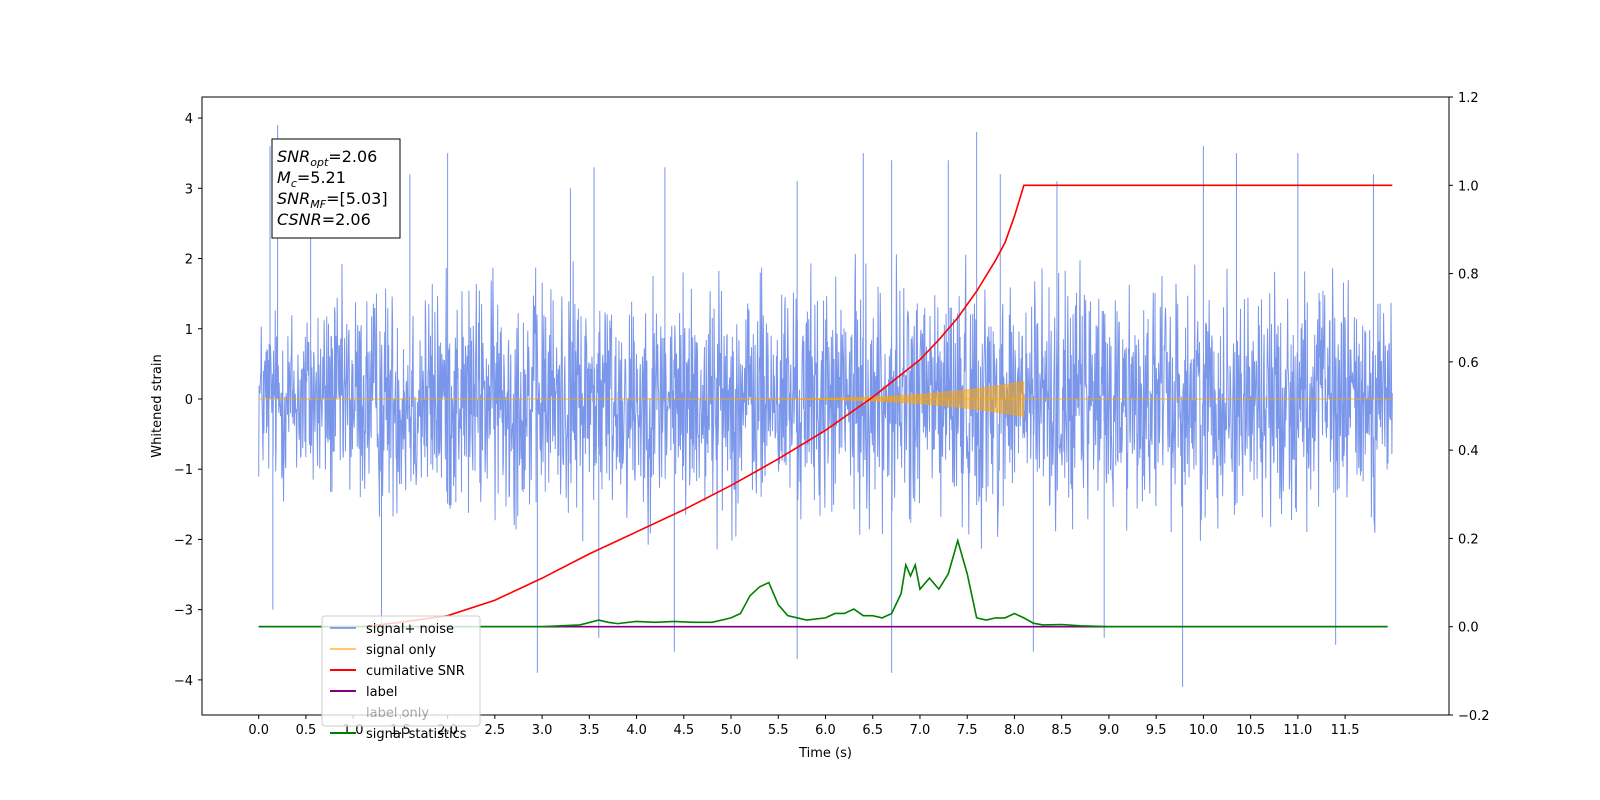 This screenshot has height=800, width=1600. I want to click on annotation-line: SNRMF=[5.03], so click(332, 200).